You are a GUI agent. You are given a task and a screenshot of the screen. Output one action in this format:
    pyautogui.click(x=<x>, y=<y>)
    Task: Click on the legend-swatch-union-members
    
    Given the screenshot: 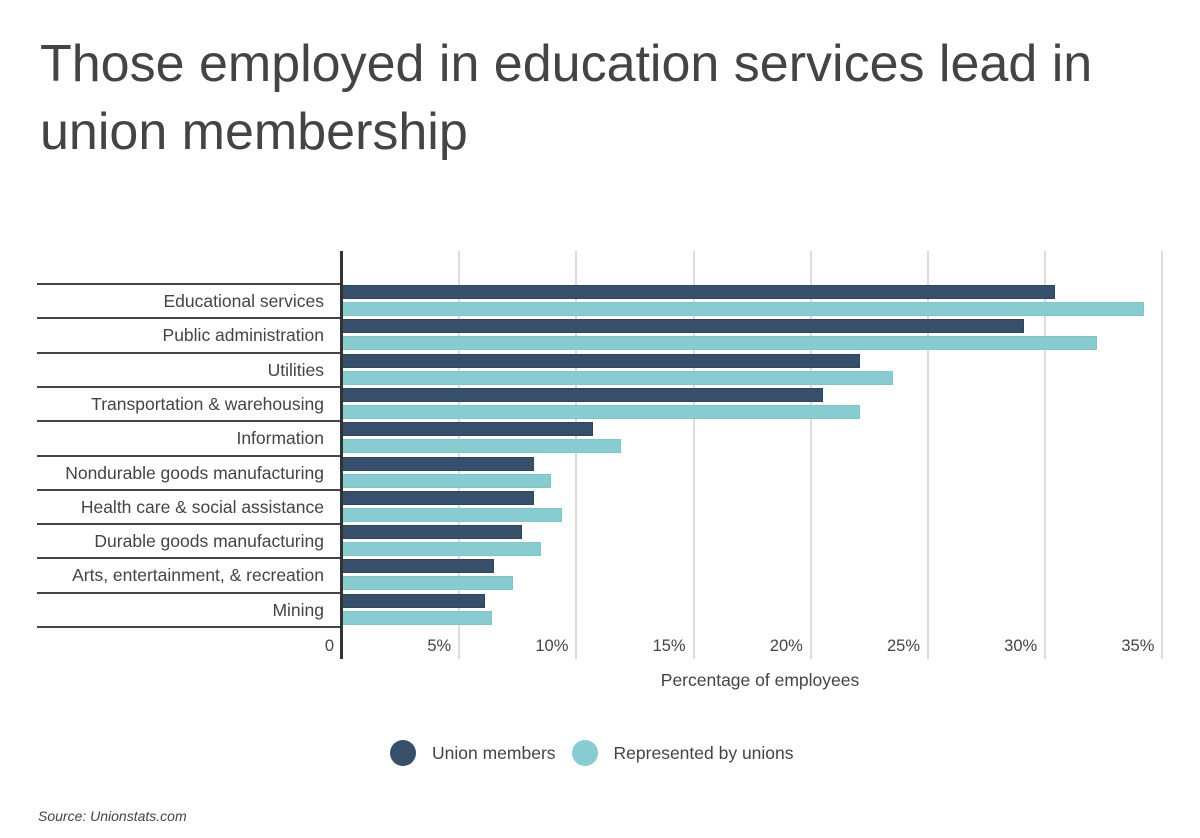 What is the action you would take?
    pyautogui.click(x=403, y=753)
    